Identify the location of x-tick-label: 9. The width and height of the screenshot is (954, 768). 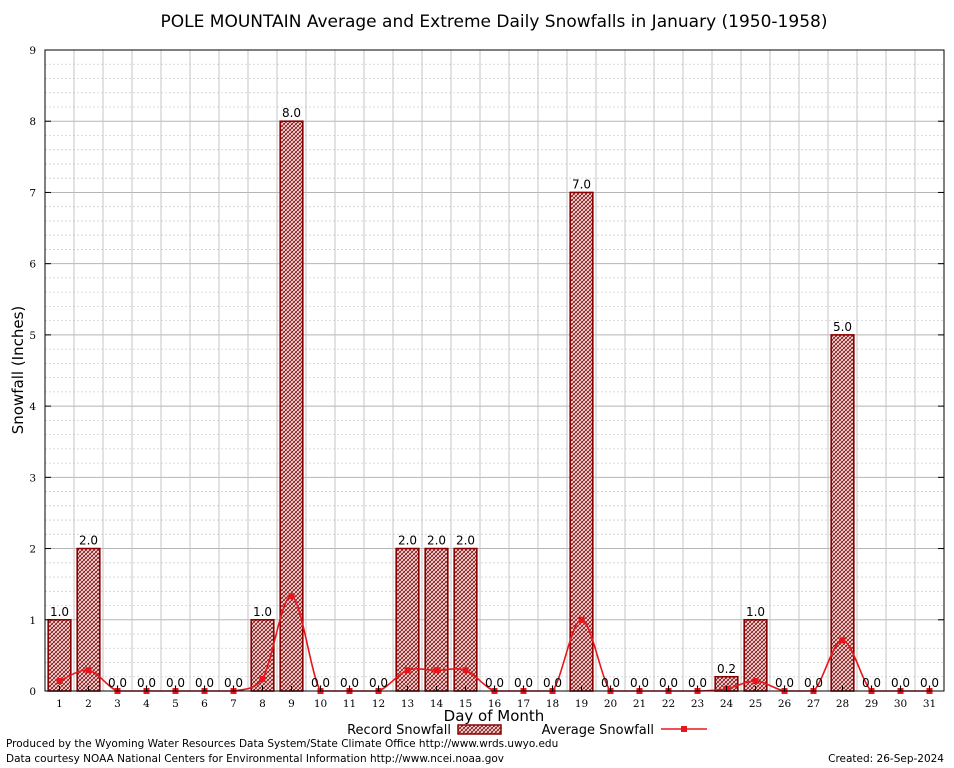
(291, 704).